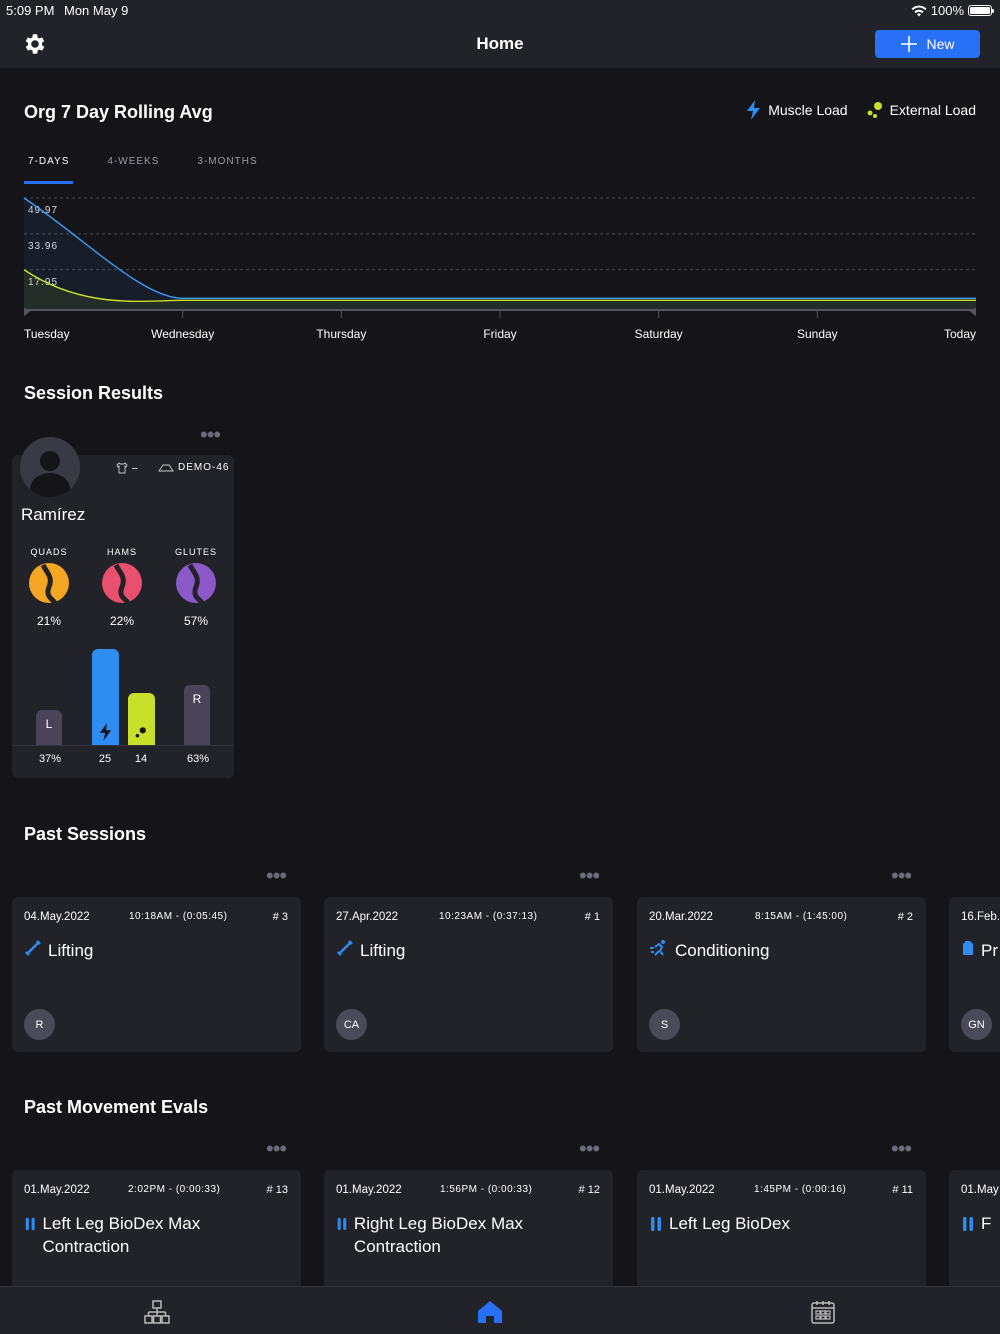 This screenshot has height=1334, width=1000. I want to click on session-date: 27.Apr.2022, so click(367, 917).